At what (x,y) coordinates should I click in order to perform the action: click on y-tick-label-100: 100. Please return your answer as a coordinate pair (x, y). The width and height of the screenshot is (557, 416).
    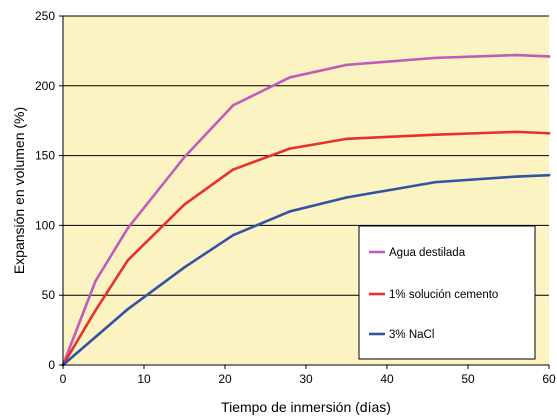
    Looking at the image, I should click on (45, 225).